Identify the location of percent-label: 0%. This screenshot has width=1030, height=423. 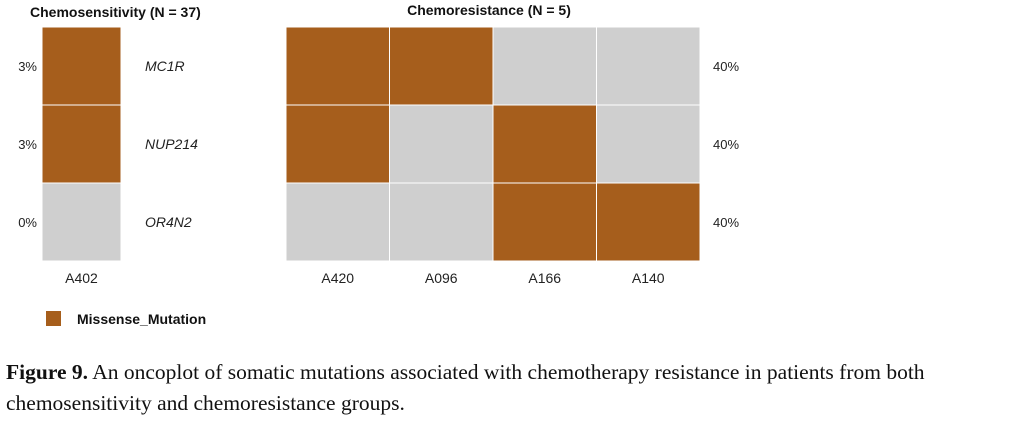
(27, 222).